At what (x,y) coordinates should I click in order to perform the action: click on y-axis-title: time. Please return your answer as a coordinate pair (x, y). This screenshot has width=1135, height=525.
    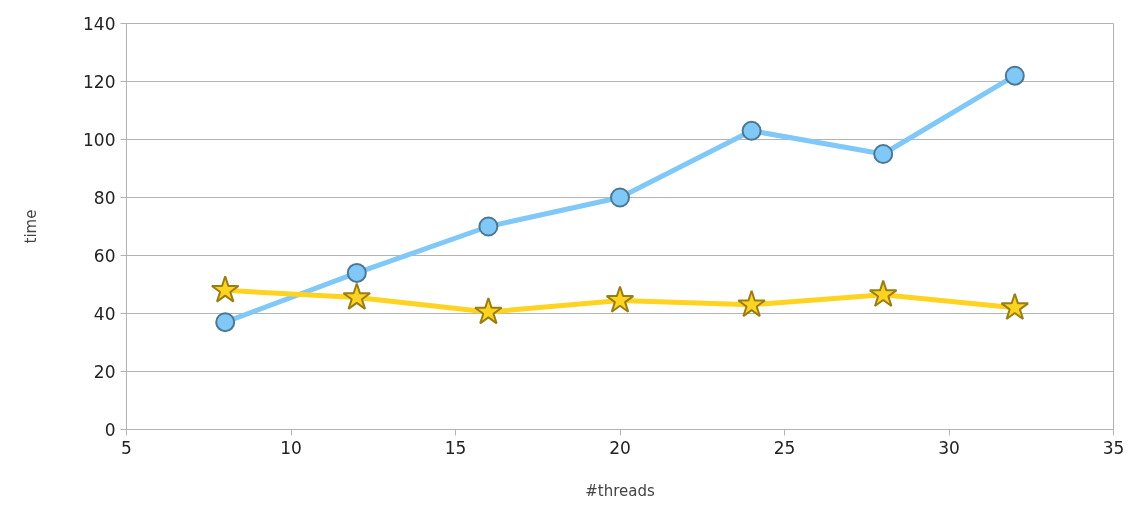
    Looking at the image, I should click on (31, 226).